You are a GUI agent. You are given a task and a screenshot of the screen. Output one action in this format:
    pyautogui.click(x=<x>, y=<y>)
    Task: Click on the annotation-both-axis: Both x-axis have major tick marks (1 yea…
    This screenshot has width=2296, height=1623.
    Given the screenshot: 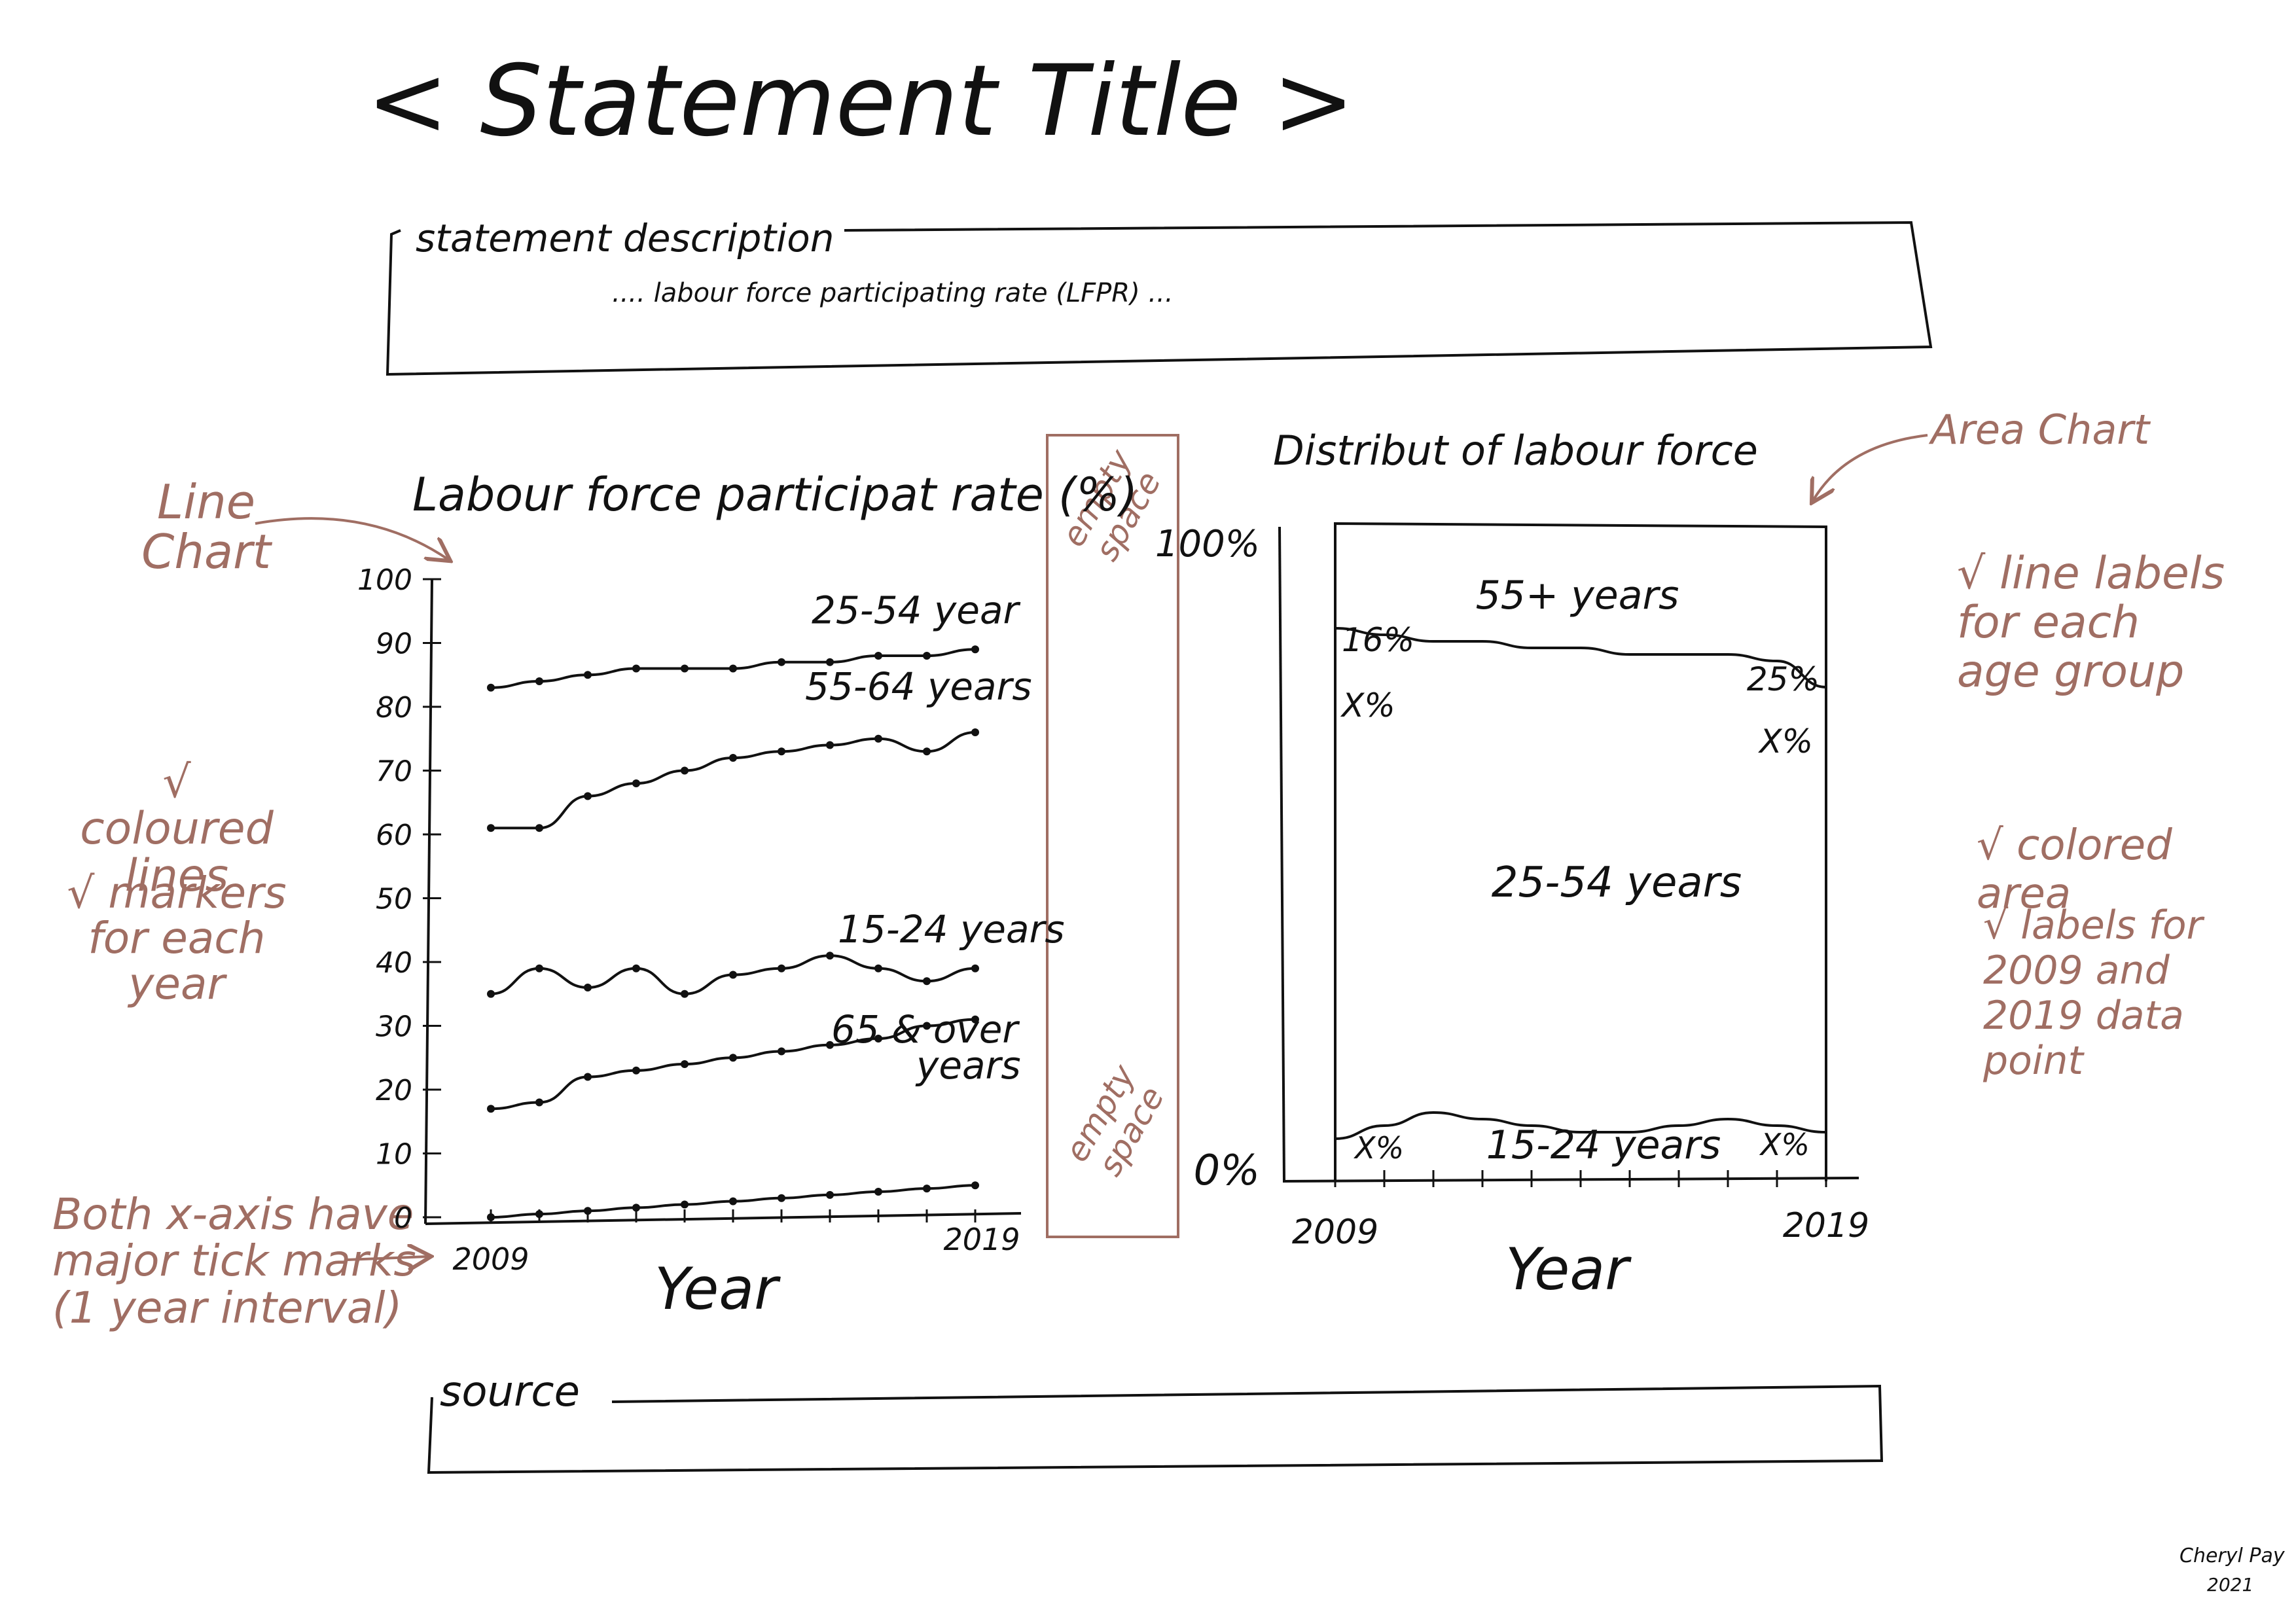 What is the action you would take?
    pyautogui.click(x=234, y=1261)
    